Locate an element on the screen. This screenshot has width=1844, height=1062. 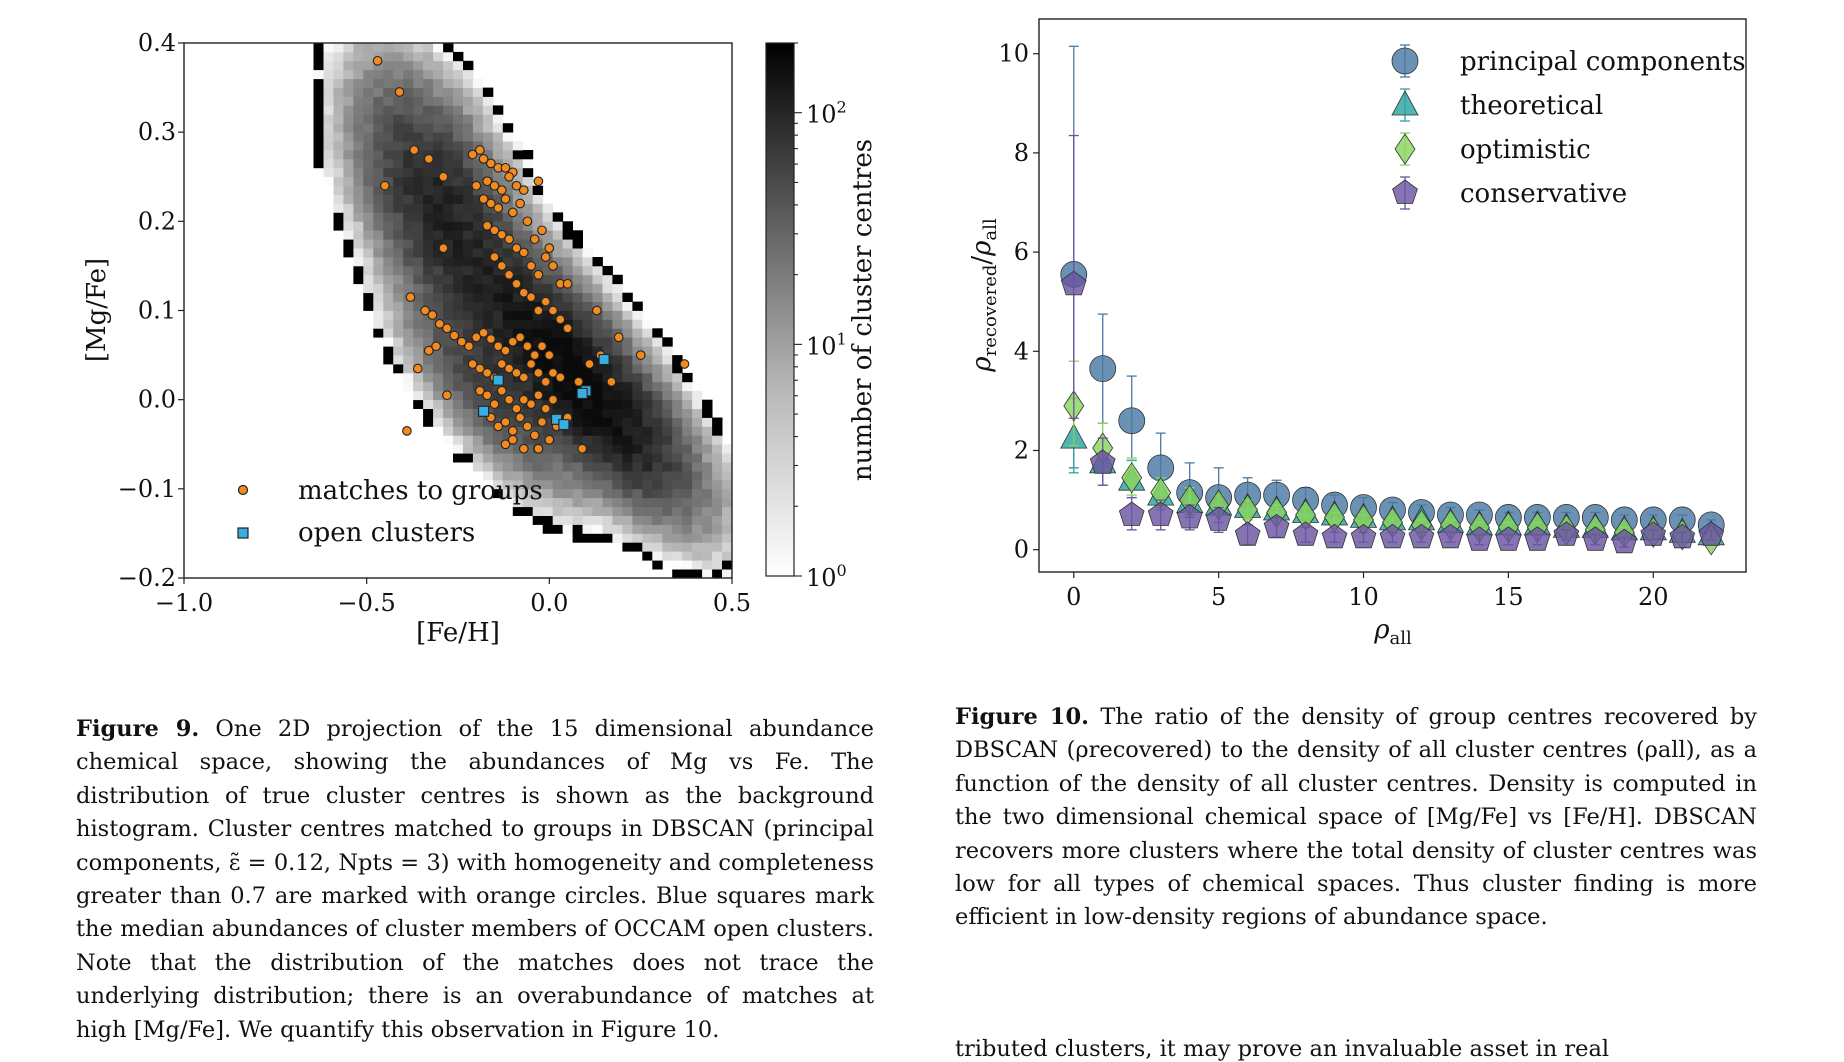
legend-label-matches: matches to groups is located at coordinates (420, 491).